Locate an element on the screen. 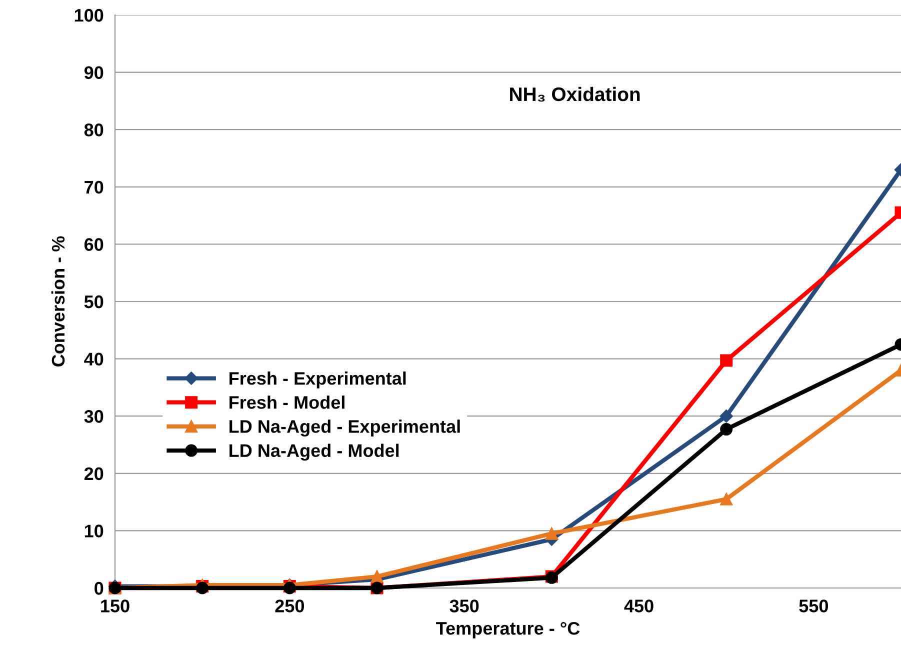  y-axis-title: Conversion - % is located at coordinates (58, 301).